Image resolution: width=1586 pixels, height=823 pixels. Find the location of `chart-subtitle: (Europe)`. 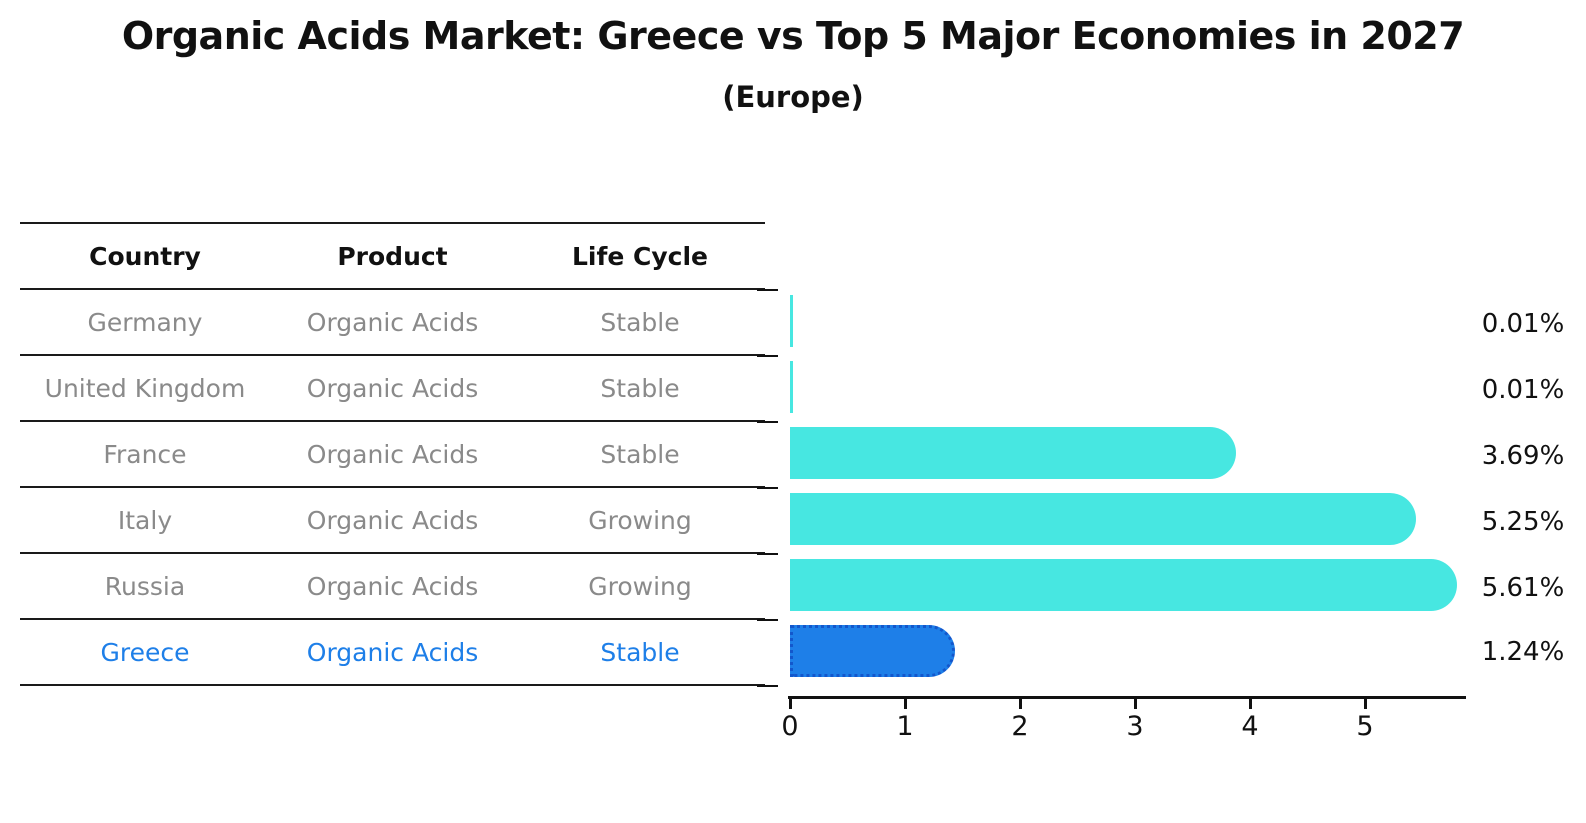

chart-subtitle: (Europe) is located at coordinates (793, 97).